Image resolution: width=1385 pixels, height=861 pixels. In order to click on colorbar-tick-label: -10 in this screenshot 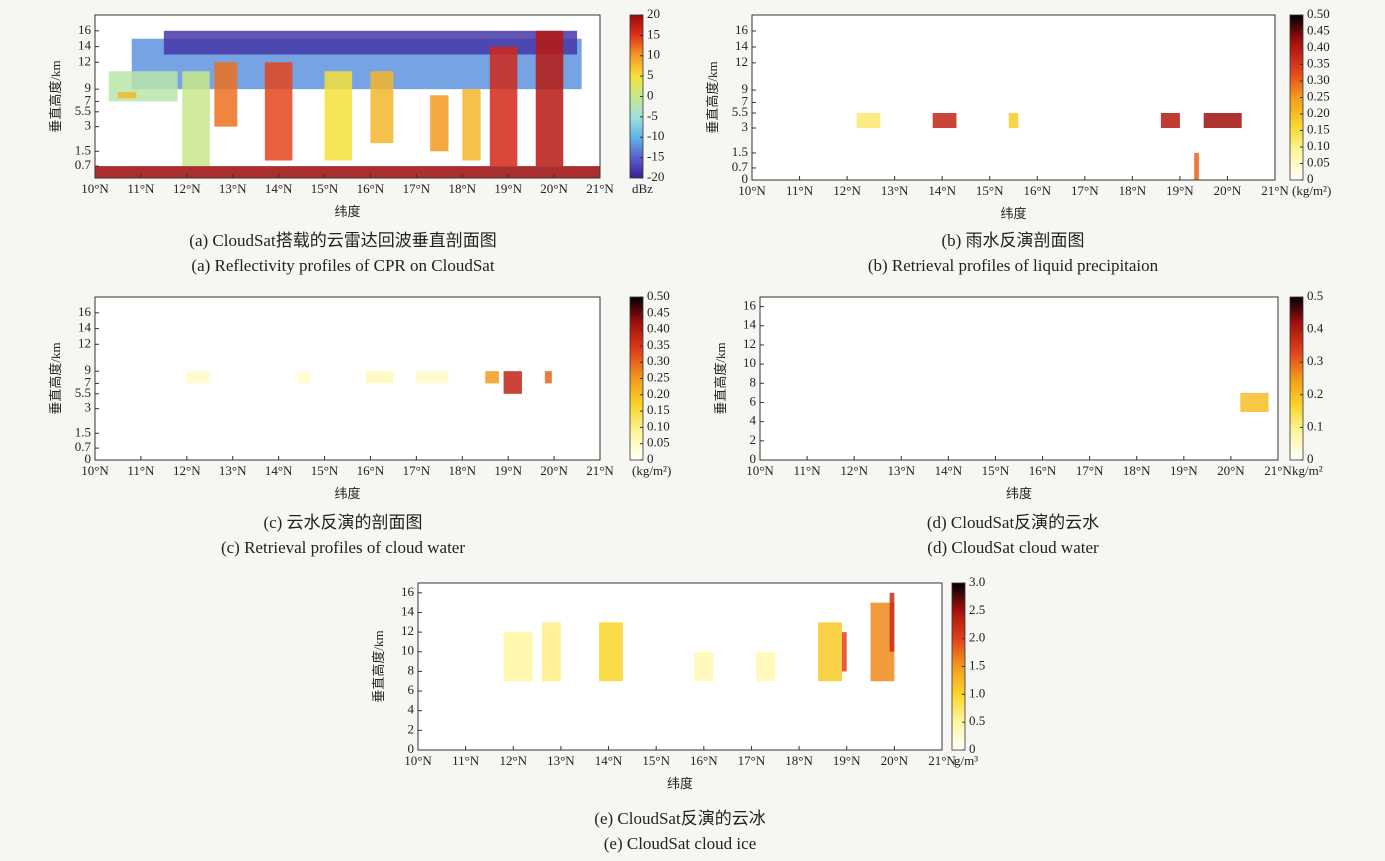, I will do `click(655, 135)`.